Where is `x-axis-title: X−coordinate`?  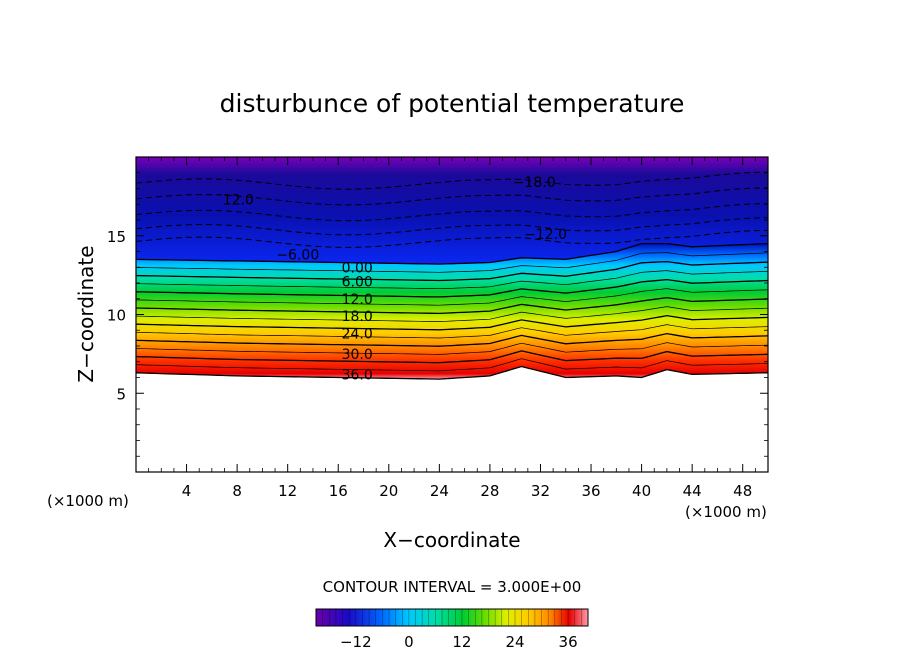 x-axis-title: X−coordinate is located at coordinates (451, 540).